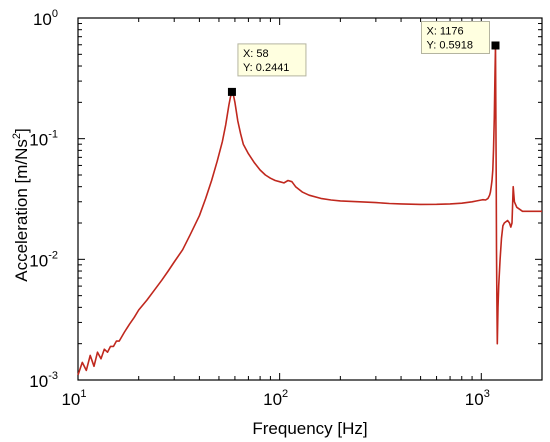 The width and height of the screenshot is (550, 442). What do you see at coordinates (266, 68) in the screenshot?
I see `datatip-y-label: Y: 0.2441` at bounding box center [266, 68].